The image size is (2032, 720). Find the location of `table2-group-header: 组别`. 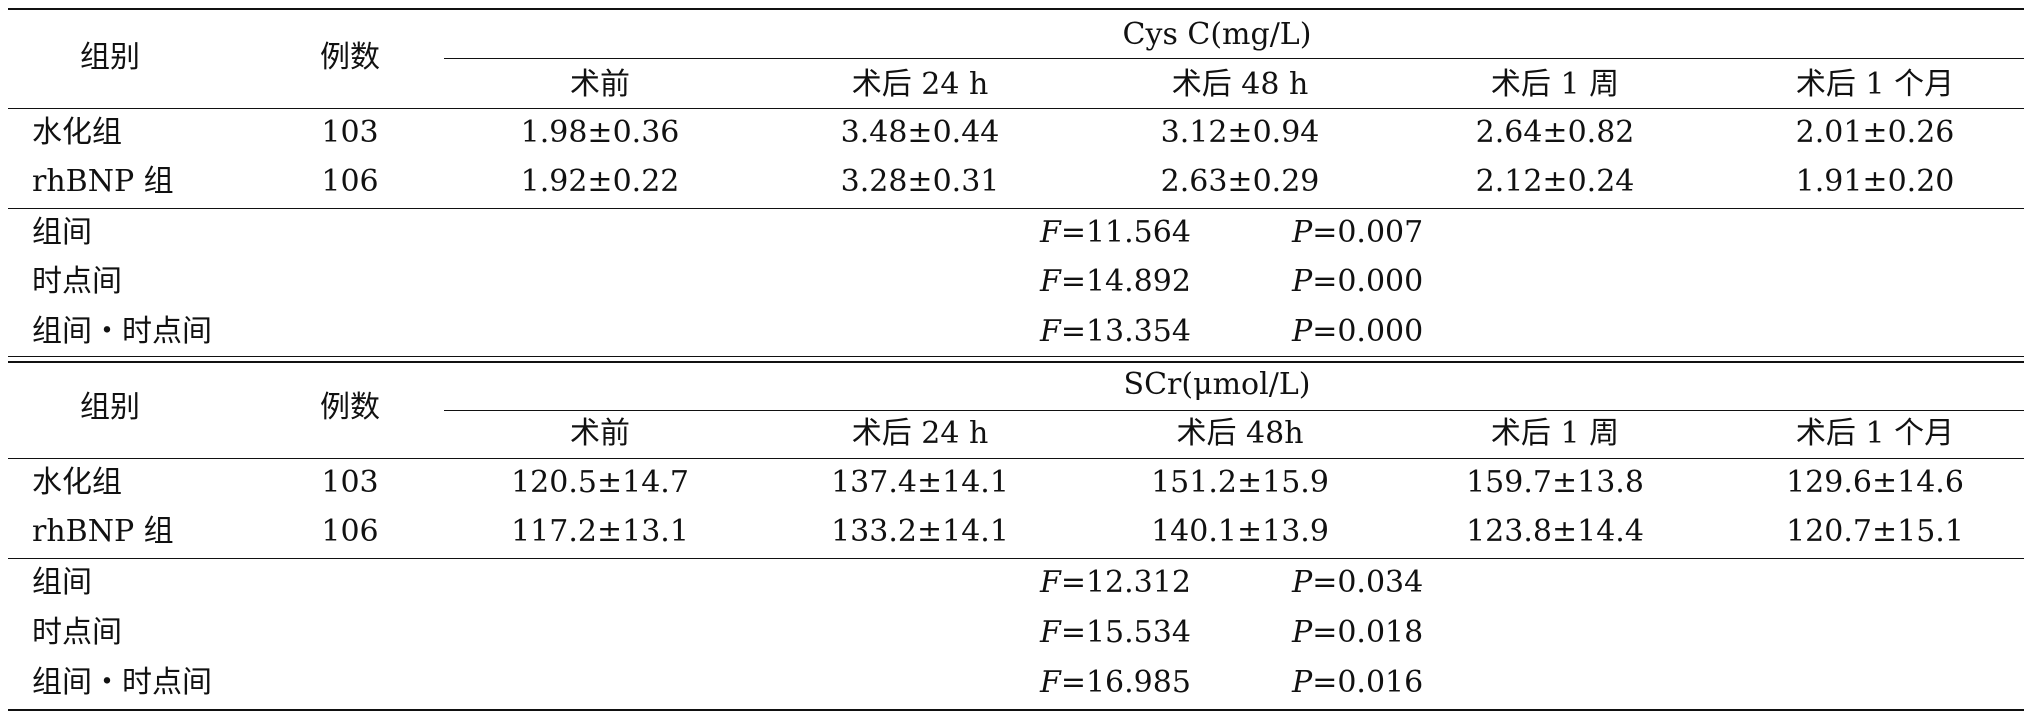

table2-group-header: 组别 is located at coordinates (110, 407).